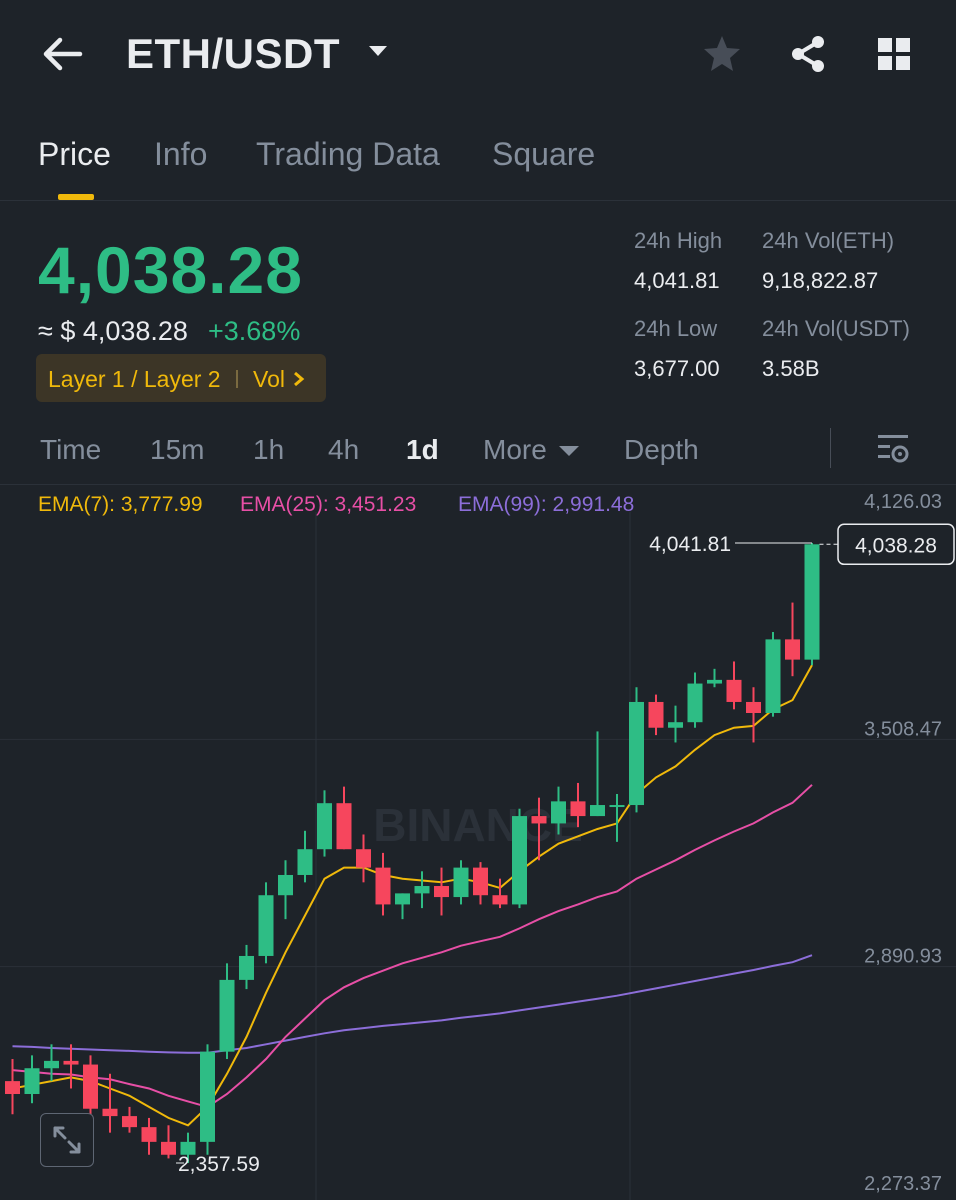  What do you see at coordinates (170, 270) in the screenshot?
I see `last-price: 4,038.28` at bounding box center [170, 270].